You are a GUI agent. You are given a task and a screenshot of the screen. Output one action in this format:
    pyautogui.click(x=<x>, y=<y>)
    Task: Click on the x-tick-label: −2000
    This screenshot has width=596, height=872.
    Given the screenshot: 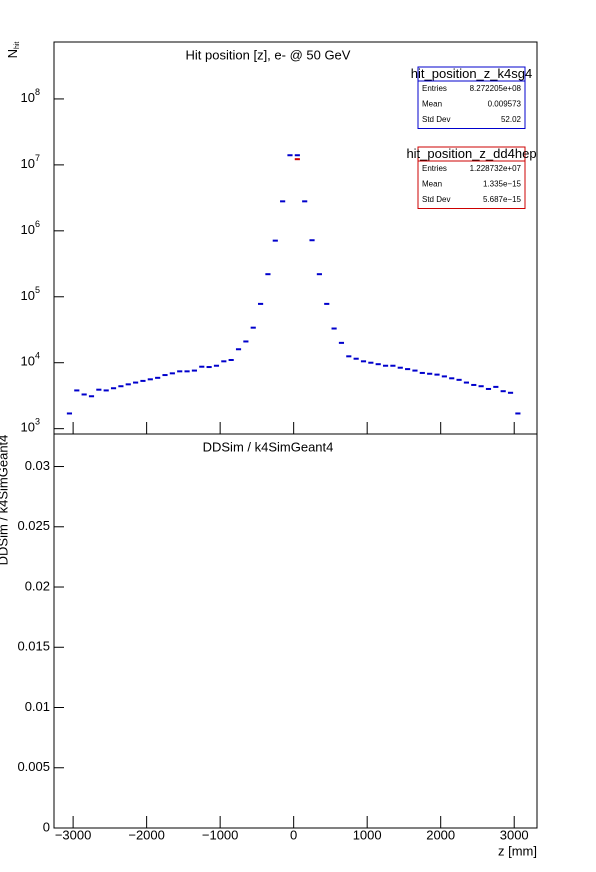 What is the action you would take?
    pyautogui.click(x=146, y=834)
    